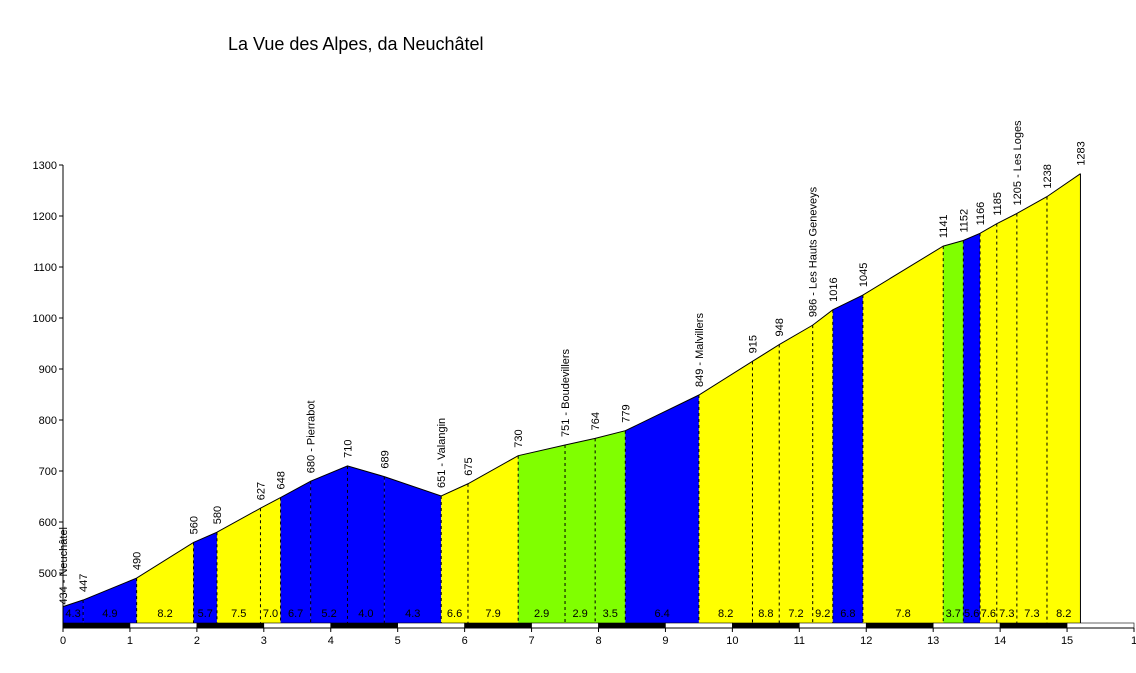 This screenshot has height=673, width=1136. I want to click on elevation-label: 675, so click(469, 466).